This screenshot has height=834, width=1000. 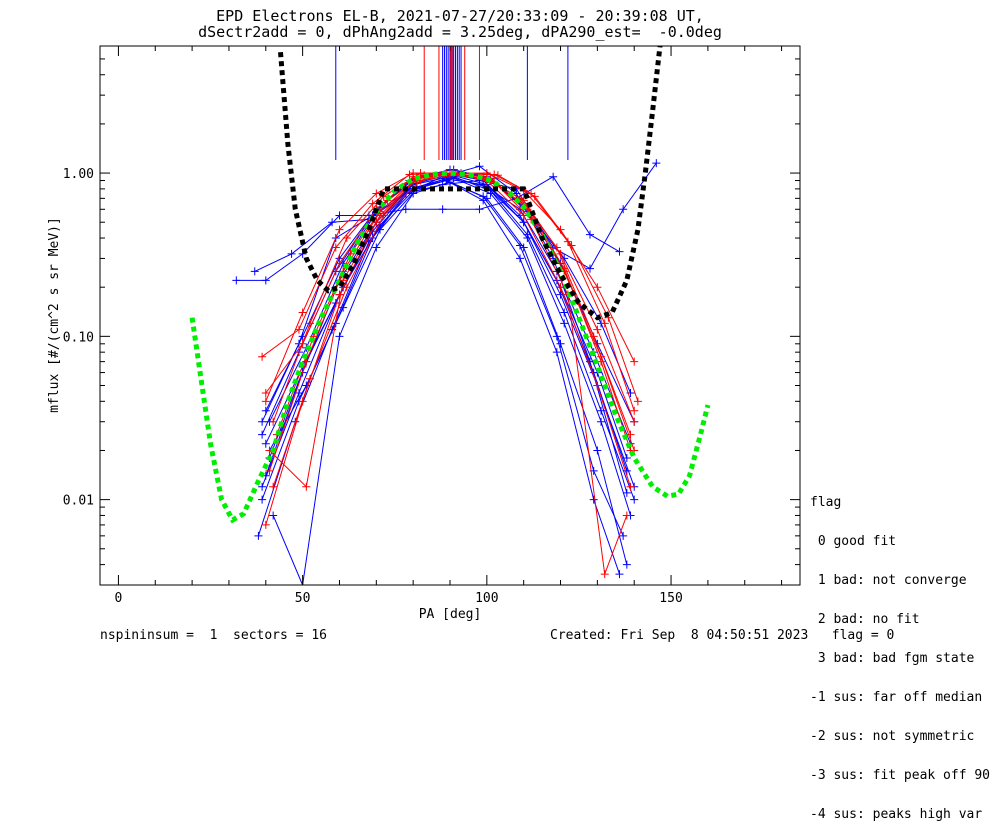 I want to click on legend-item: 3 bad: bad fgm state, so click(x=892, y=658).